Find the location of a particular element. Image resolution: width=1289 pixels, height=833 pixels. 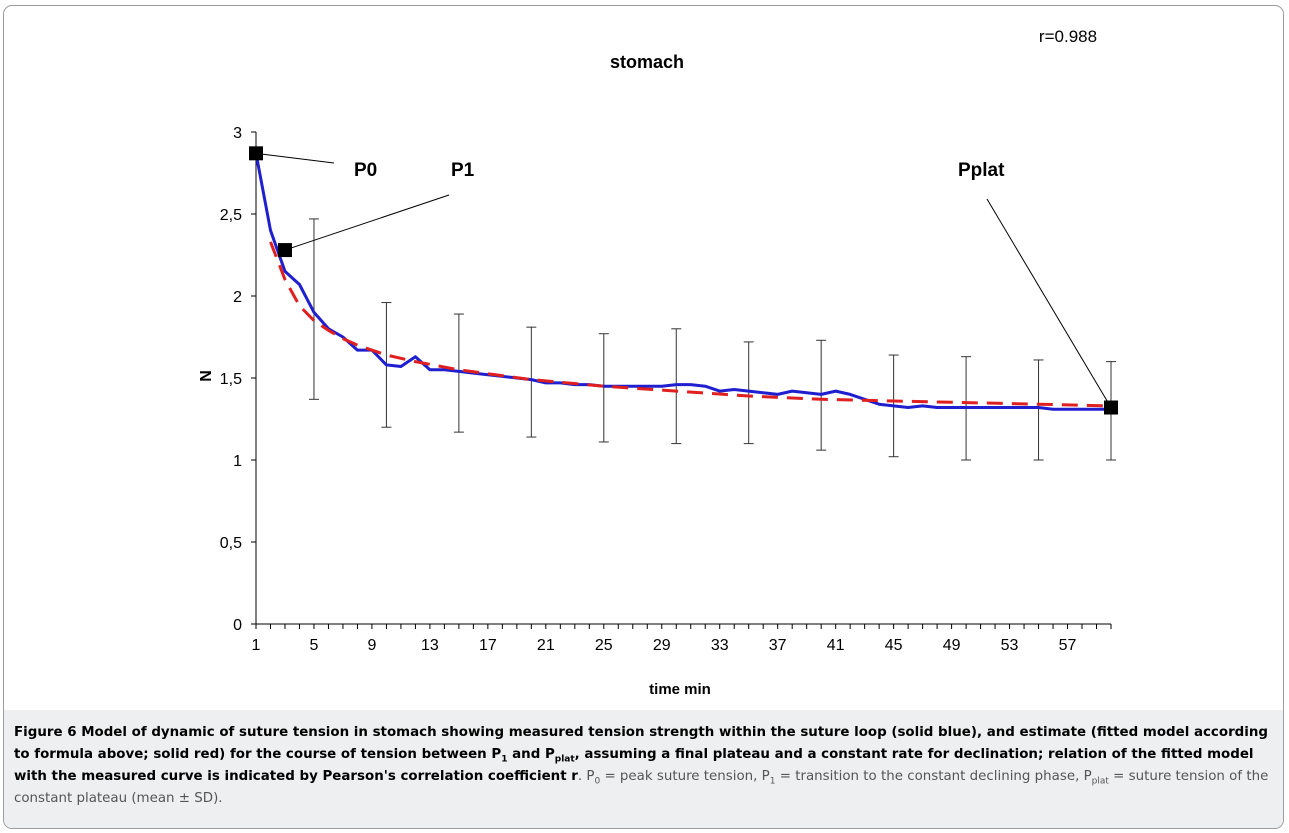

correlation-annotation: r=0.988 is located at coordinates (1068, 36).